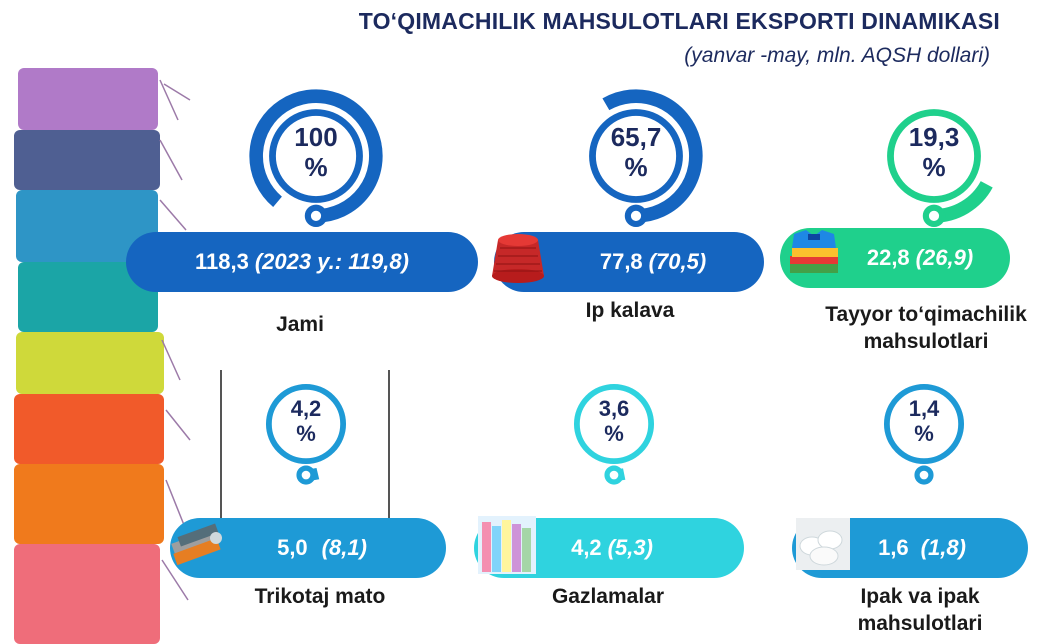 This screenshot has width=1052, height=644. Describe the element at coordinates (507, 545) in the screenshot. I see `fabric-bolts-icon` at that location.